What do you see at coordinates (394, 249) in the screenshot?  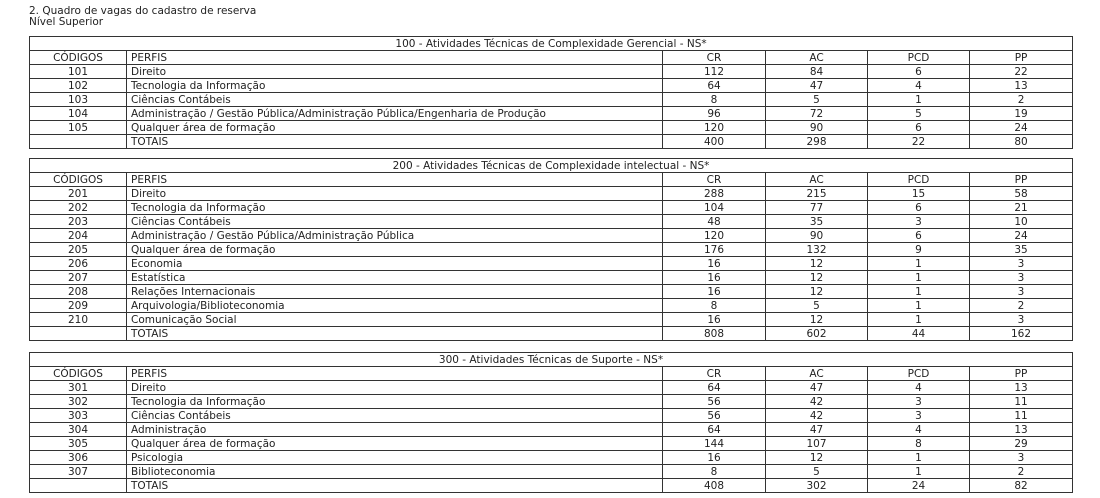 I see `table-cell: Qualquer área de formação` at bounding box center [394, 249].